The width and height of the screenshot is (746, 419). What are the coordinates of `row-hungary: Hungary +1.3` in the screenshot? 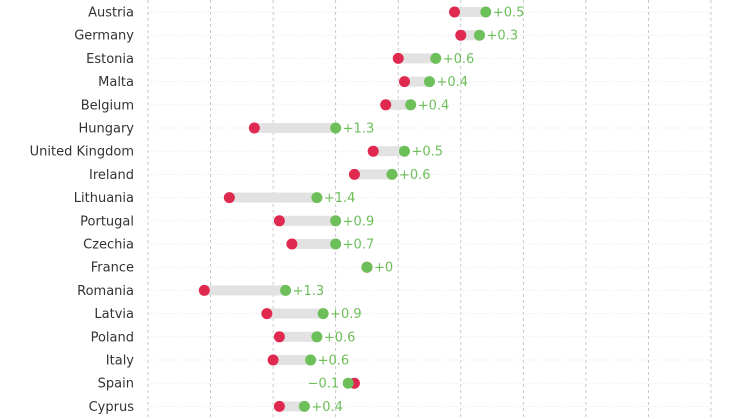 It's located at (226, 129).